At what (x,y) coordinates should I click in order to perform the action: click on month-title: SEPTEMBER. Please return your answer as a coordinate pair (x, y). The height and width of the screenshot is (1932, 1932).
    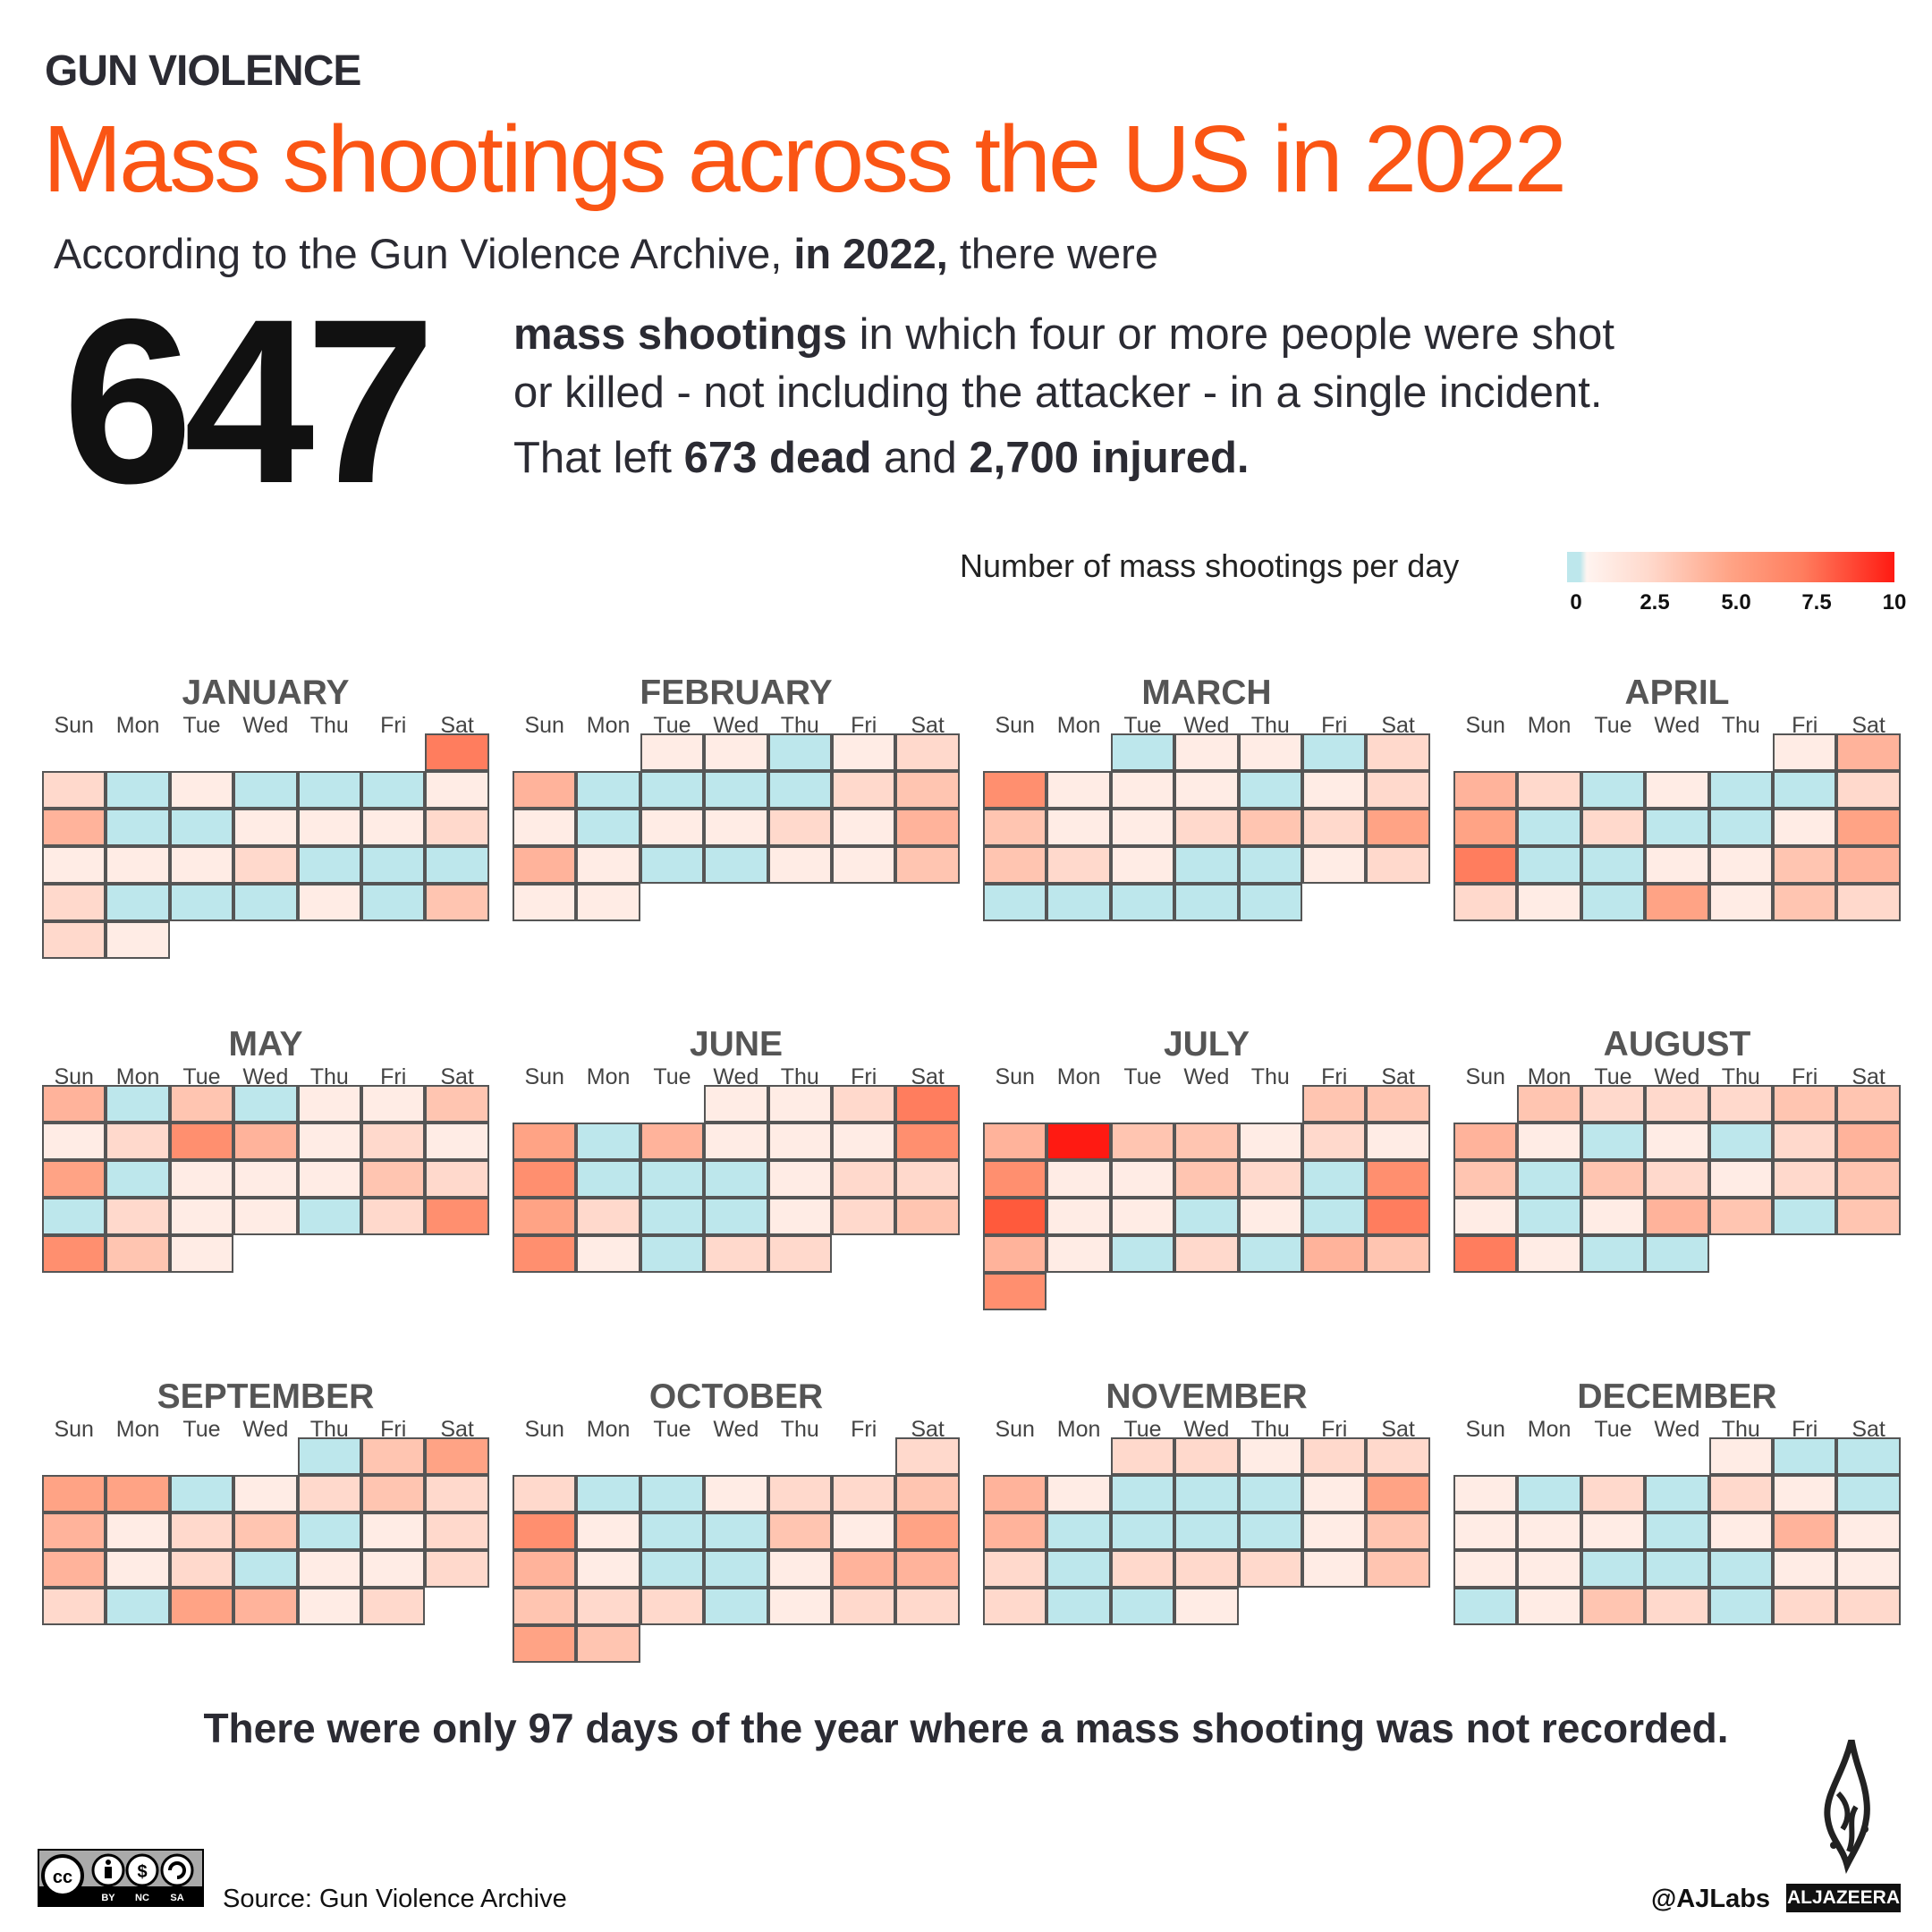
    Looking at the image, I should click on (266, 1396).